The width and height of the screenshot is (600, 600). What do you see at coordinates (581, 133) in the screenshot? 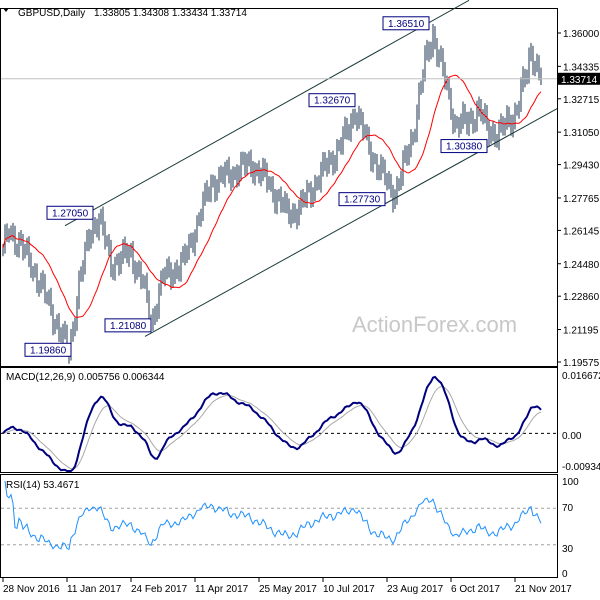
I see `price-tick-label: 1.31050` at bounding box center [581, 133].